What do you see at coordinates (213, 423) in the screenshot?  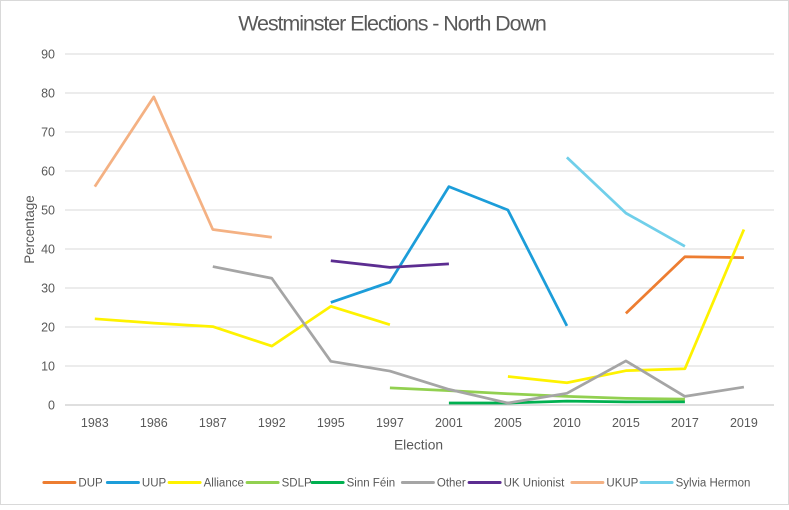 I see `svg-text: 1987` at bounding box center [213, 423].